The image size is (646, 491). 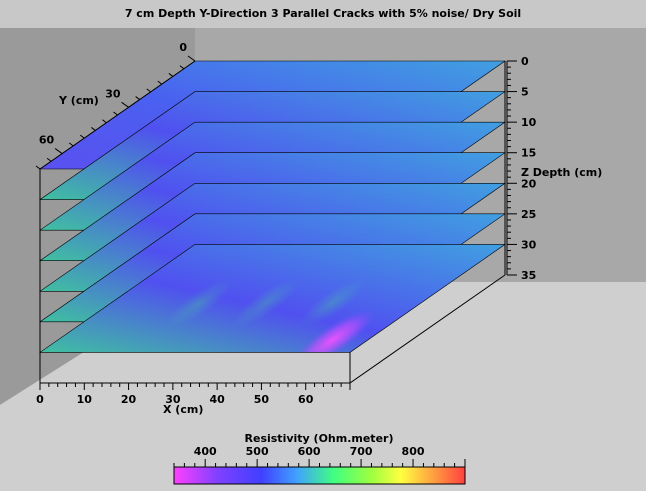 I want to click on colorbar-tick-label: 600, so click(x=309, y=451).